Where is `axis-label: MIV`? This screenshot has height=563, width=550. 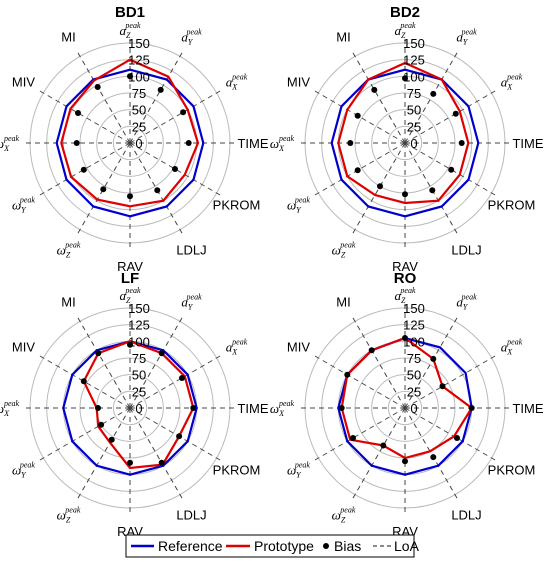
axis-label: MIV is located at coordinates (298, 82).